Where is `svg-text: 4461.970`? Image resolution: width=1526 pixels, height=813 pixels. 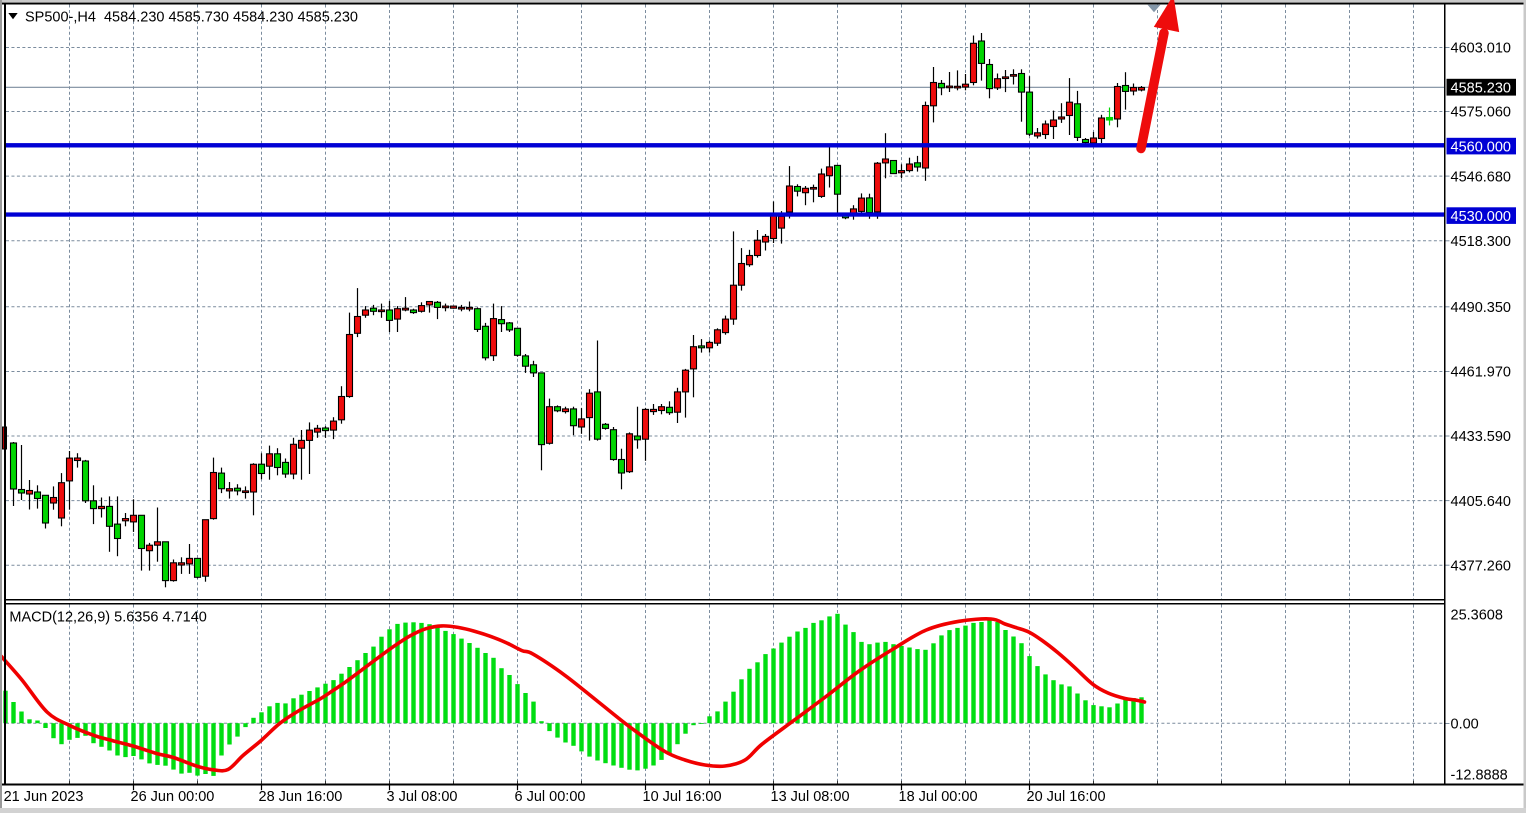
svg-text: 4461.970 is located at coordinates (1481, 373).